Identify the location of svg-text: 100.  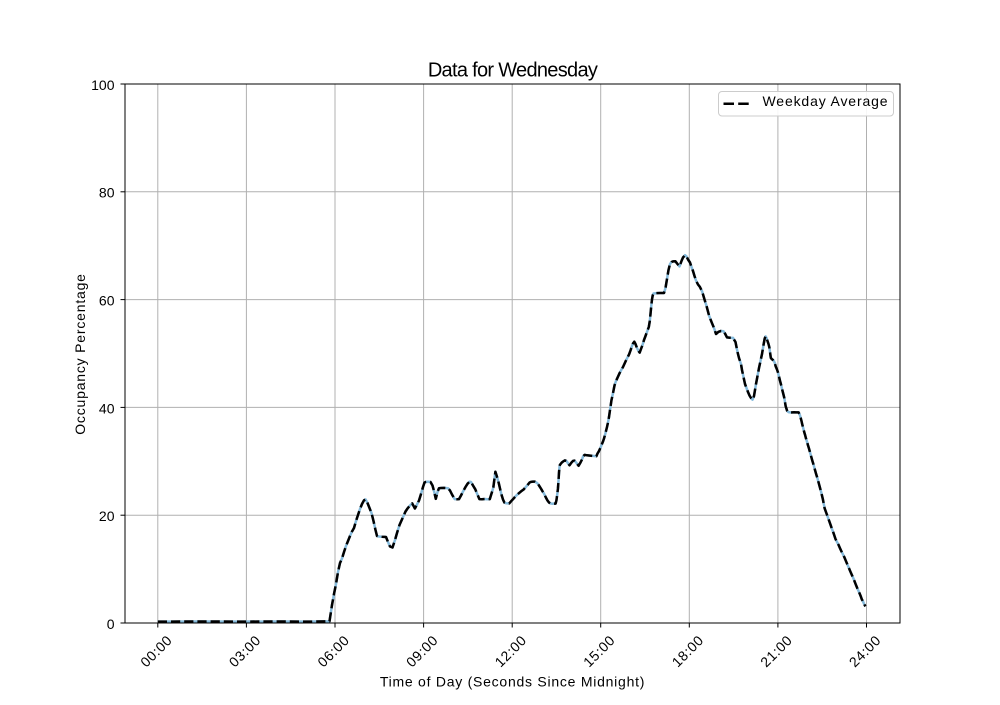
(103, 85).